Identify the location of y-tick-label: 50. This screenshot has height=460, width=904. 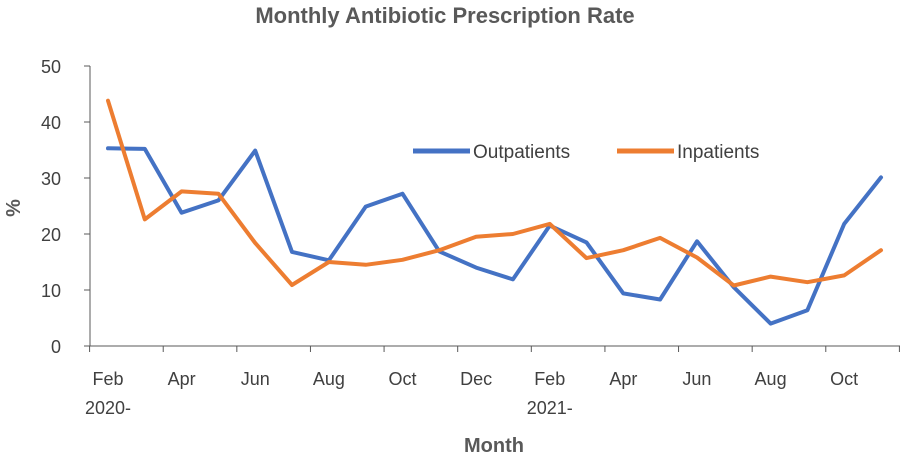
(51, 67).